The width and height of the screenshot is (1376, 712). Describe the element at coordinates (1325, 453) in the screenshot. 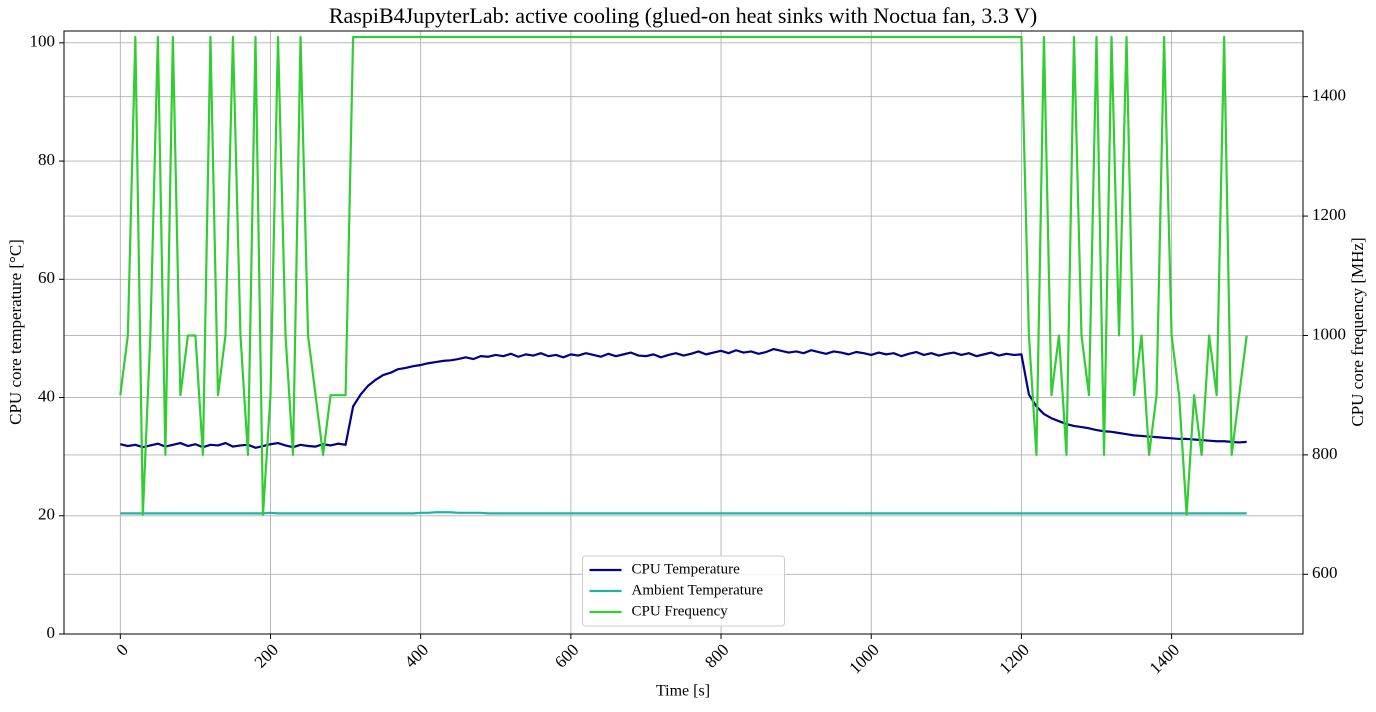

I see `y2-tick-label: 800` at that location.